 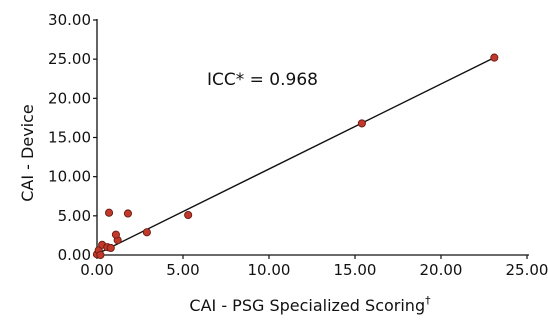 What do you see at coordinates (527, 270) in the screenshot?
I see `x-tick-label: 25.00` at bounding box center [527, 270].